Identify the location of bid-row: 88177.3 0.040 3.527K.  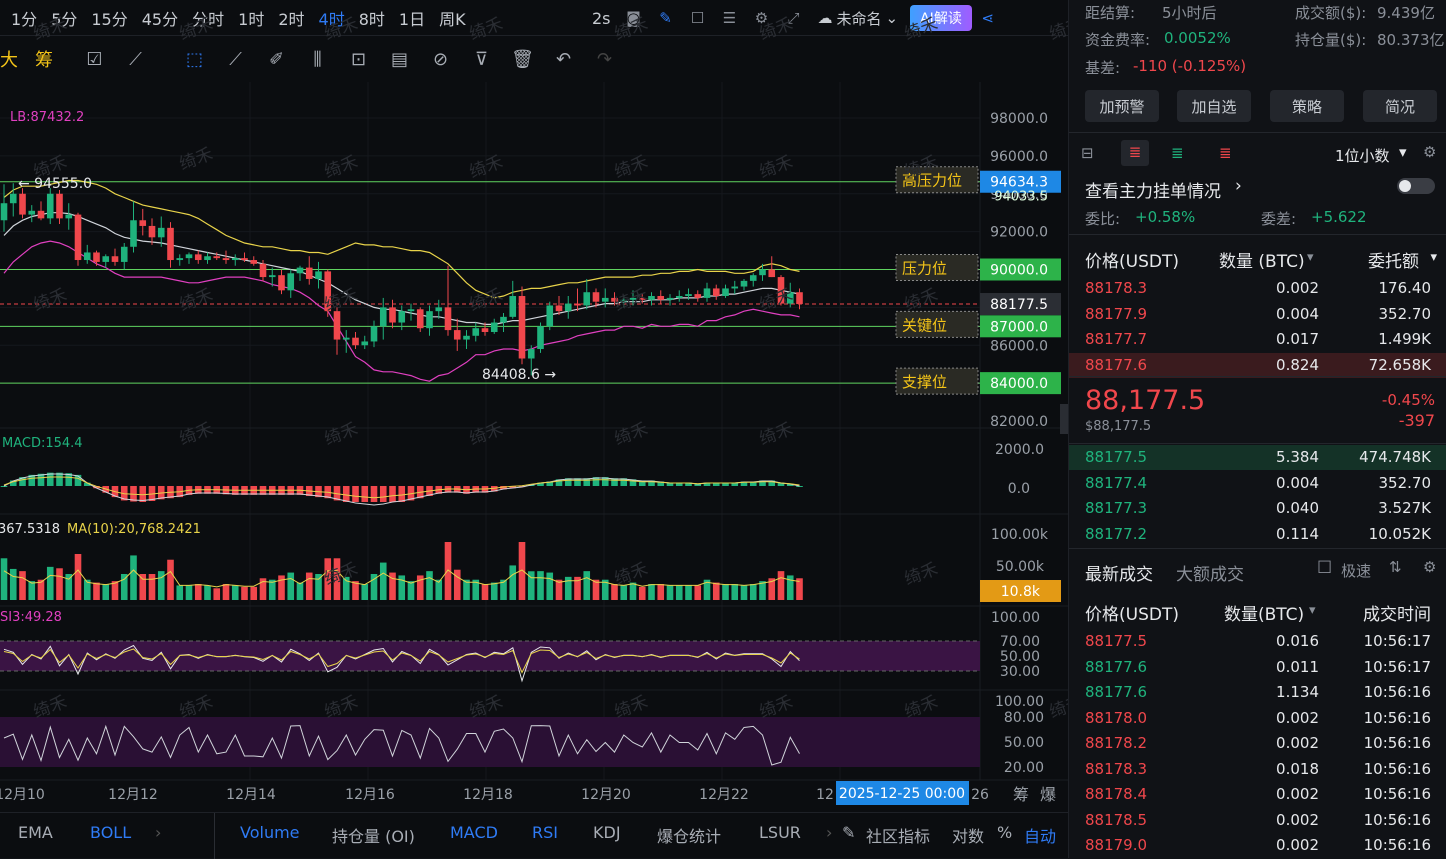
(1257, 508).